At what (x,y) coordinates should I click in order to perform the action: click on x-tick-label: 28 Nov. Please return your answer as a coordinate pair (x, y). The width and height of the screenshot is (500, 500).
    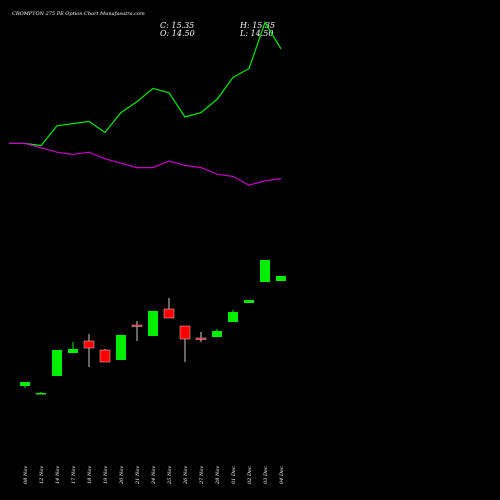
    Looking at the image, I should click on (218, 475).